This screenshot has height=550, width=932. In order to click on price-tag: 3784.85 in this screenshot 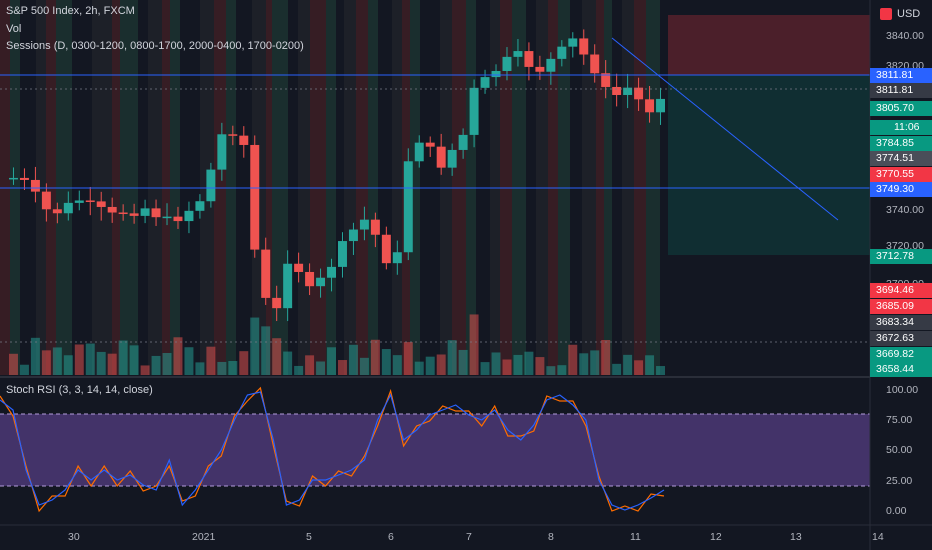, I will do `click(901, 143)`.